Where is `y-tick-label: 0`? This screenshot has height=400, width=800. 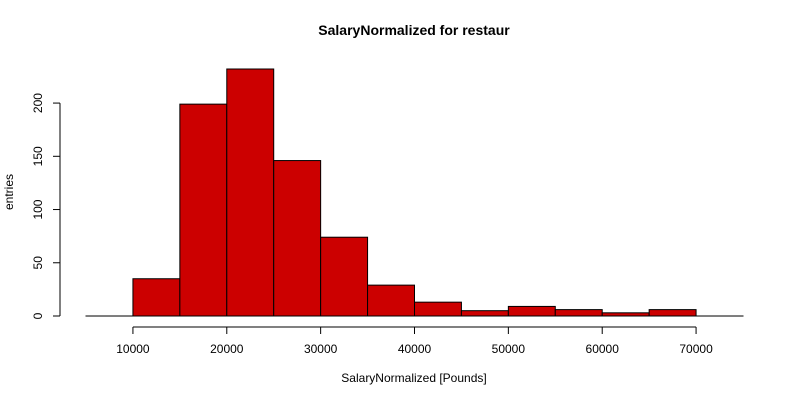
y-tick-label: 0 is located at coordinates (38, 315).